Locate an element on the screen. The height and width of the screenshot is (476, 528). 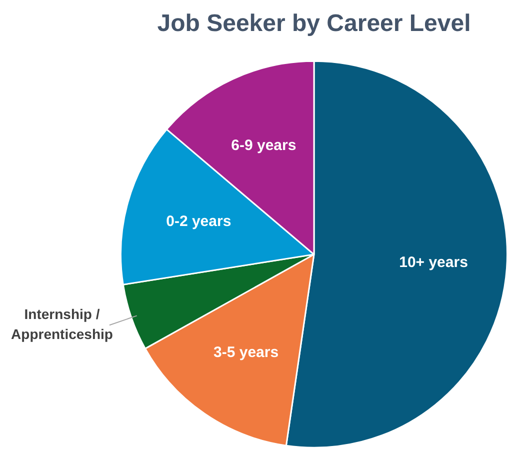
slice-label: Internship / Apprenticeship is located at coordinates (62, 324).